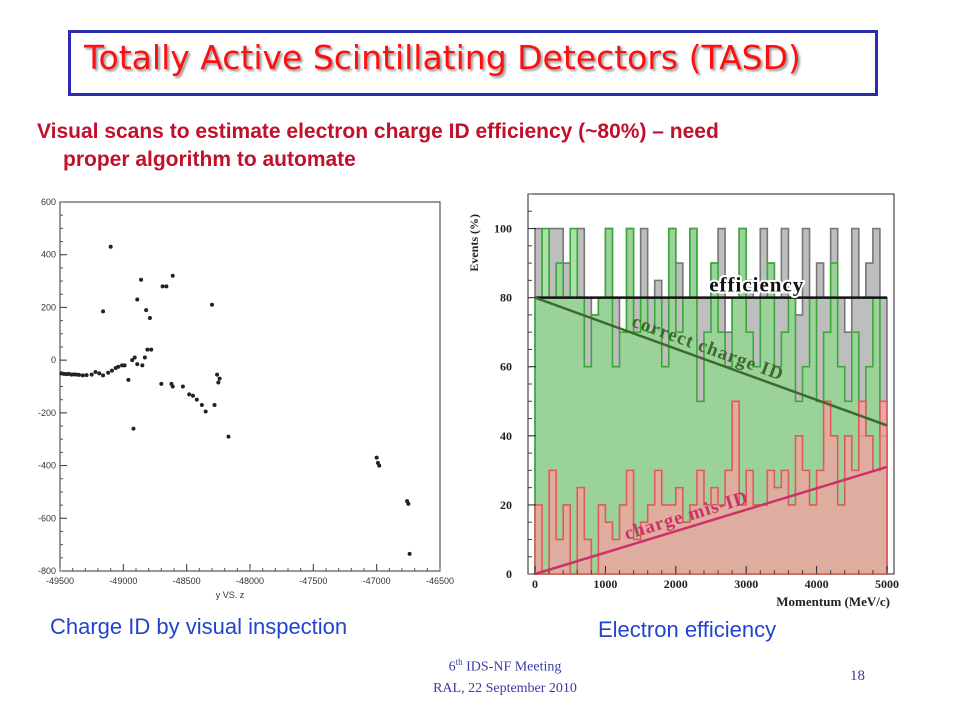 The image size is (960, 720). What do you see at coordinates (230, 595) in the screenshot?
I see `scatter-x-axis-label: y VS. z` at bounding box center [230, 595].